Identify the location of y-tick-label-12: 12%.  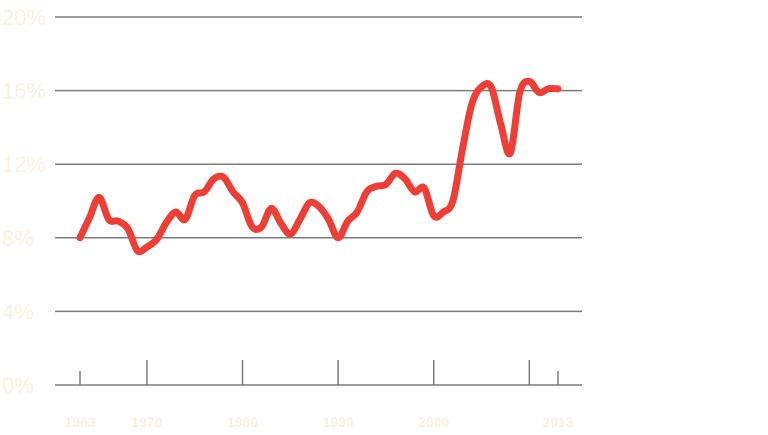
(24, 164).